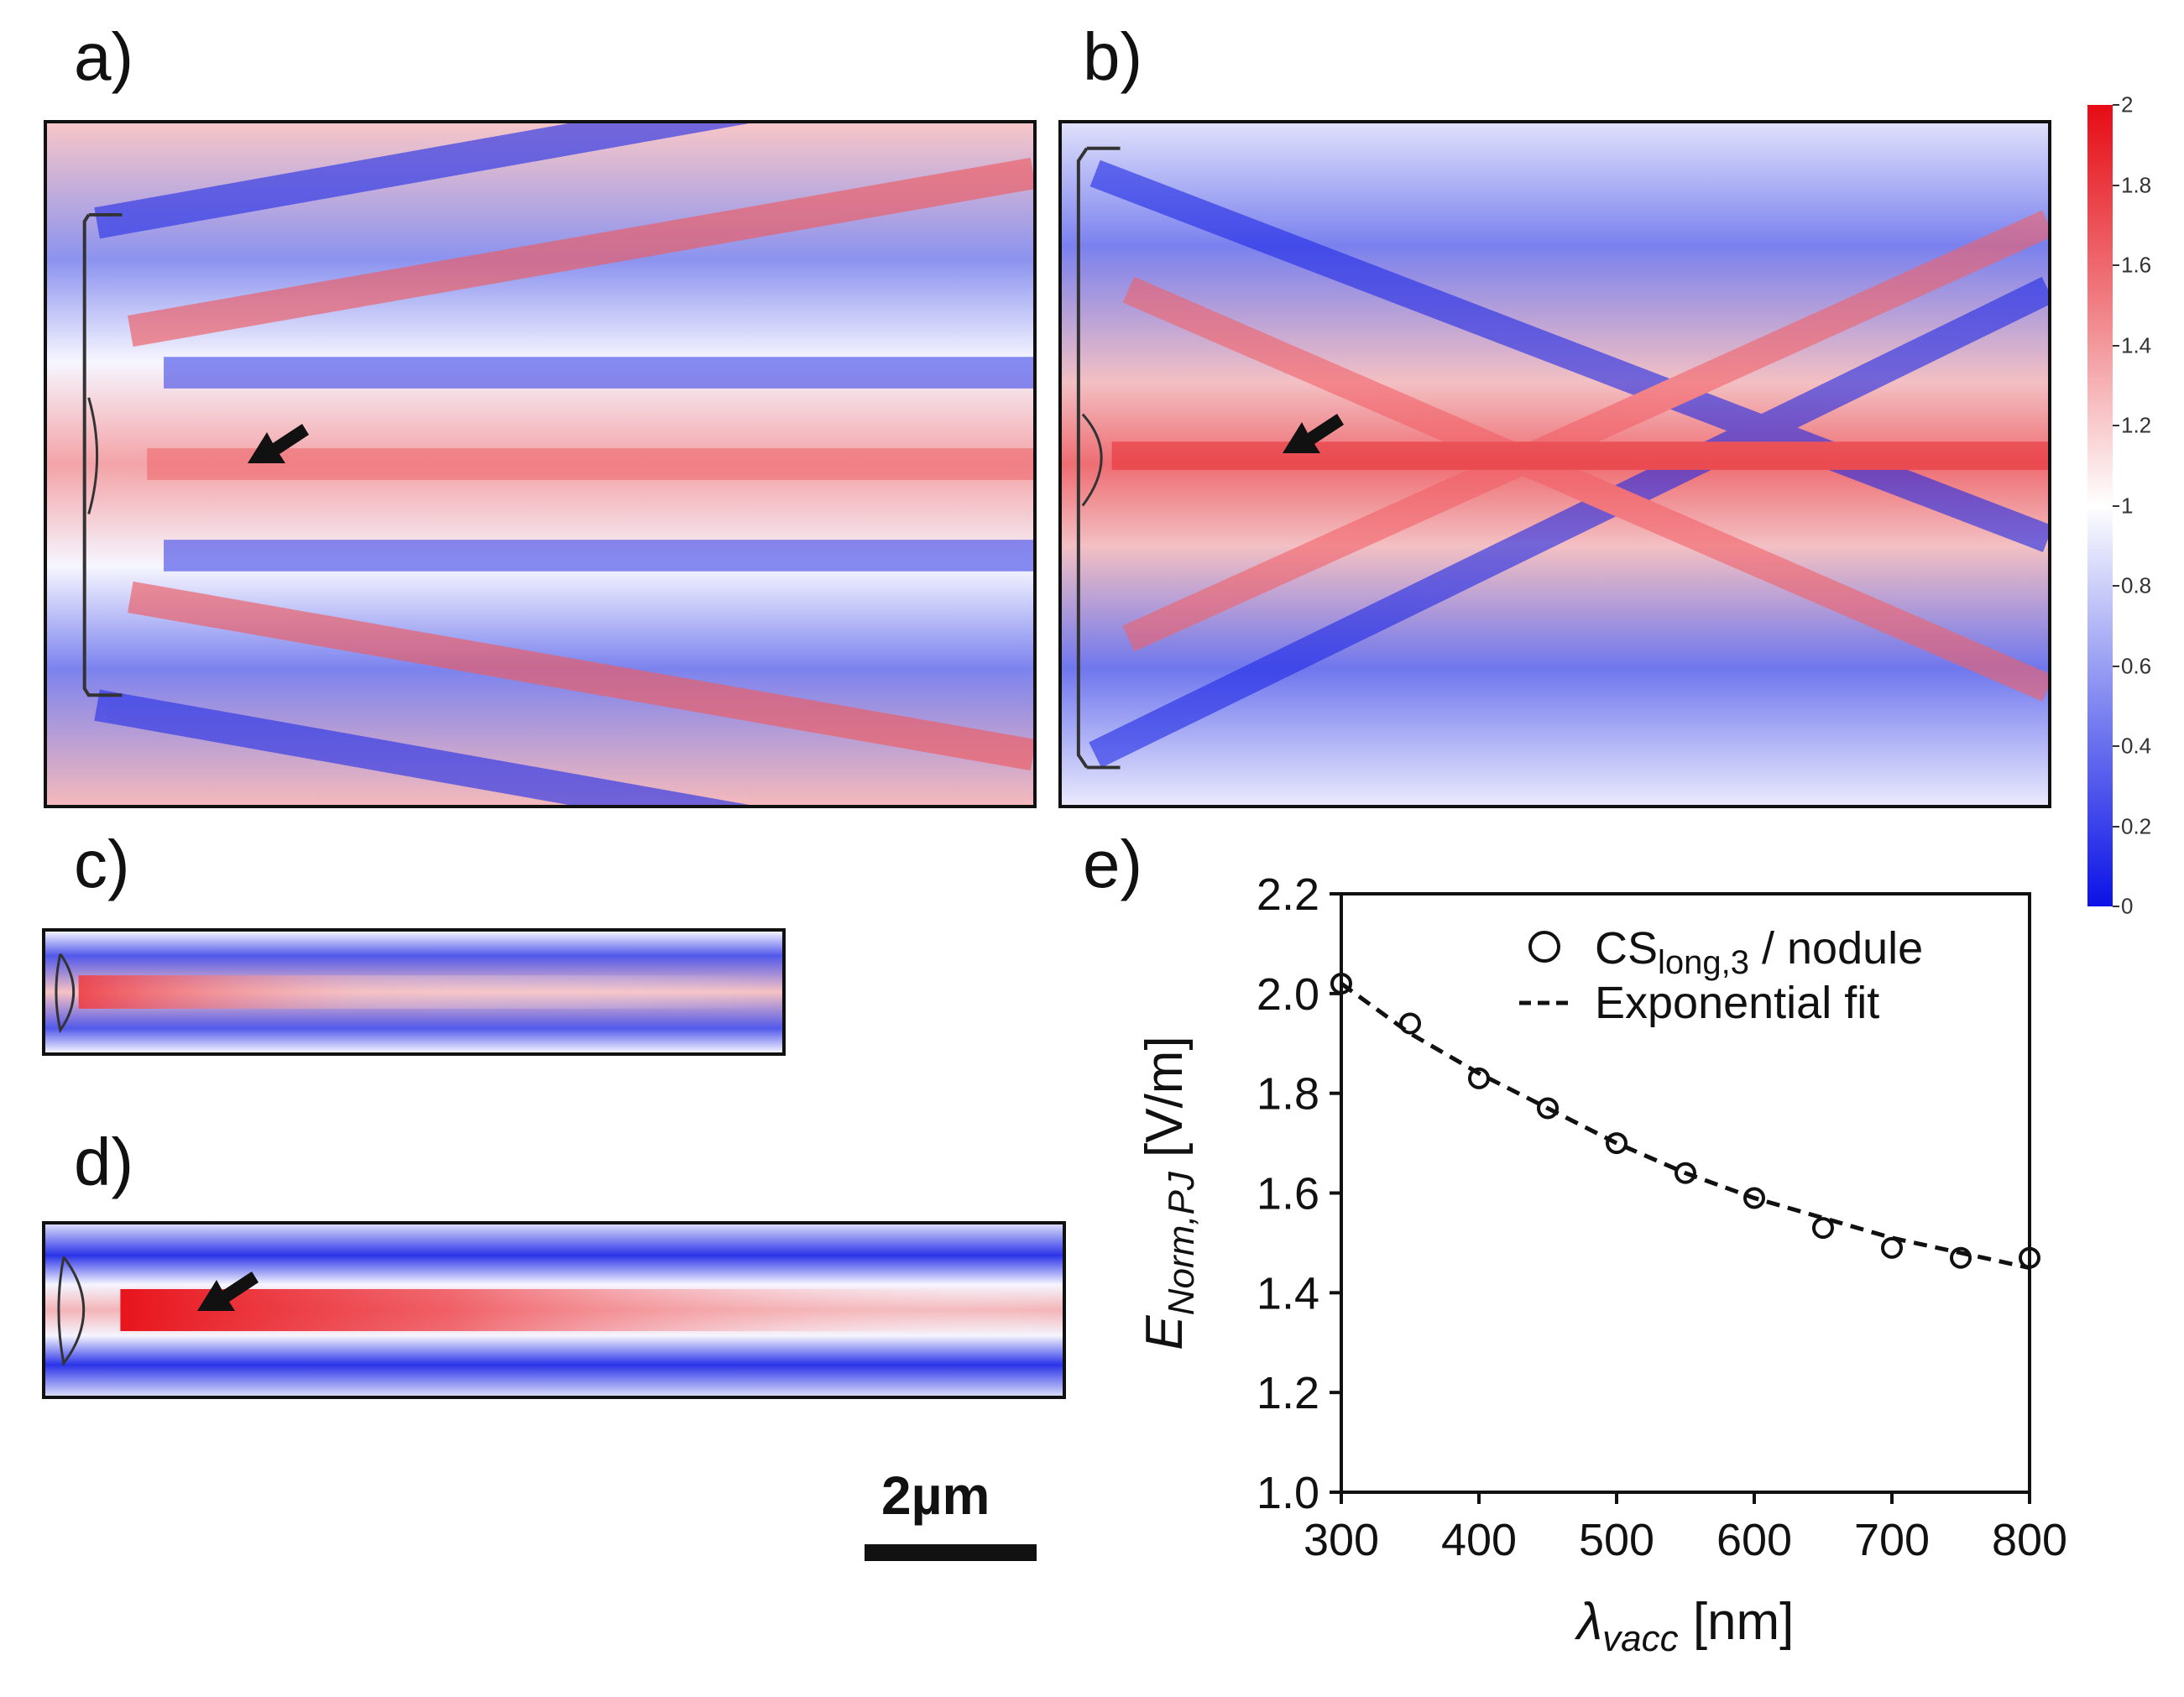 The height and width of the screenshot is (1697, 2184). Describe the element at coordinates (2136, 184) in the screenshot. I see `colorbar-tick-label: 1.8` at that location.